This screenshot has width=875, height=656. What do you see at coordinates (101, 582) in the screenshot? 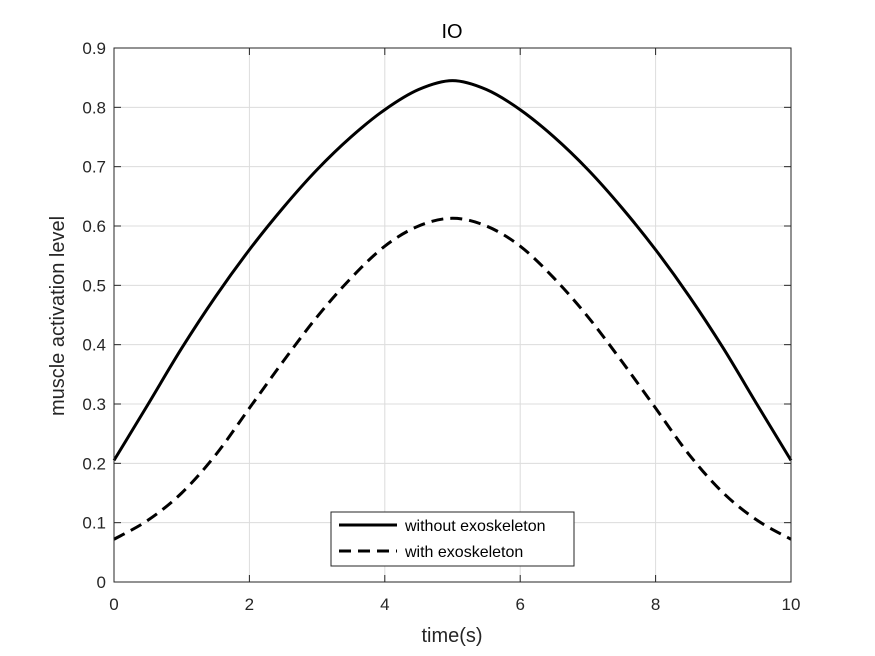
I see `y-tick-label: 0` at bounding box center [101, 582].